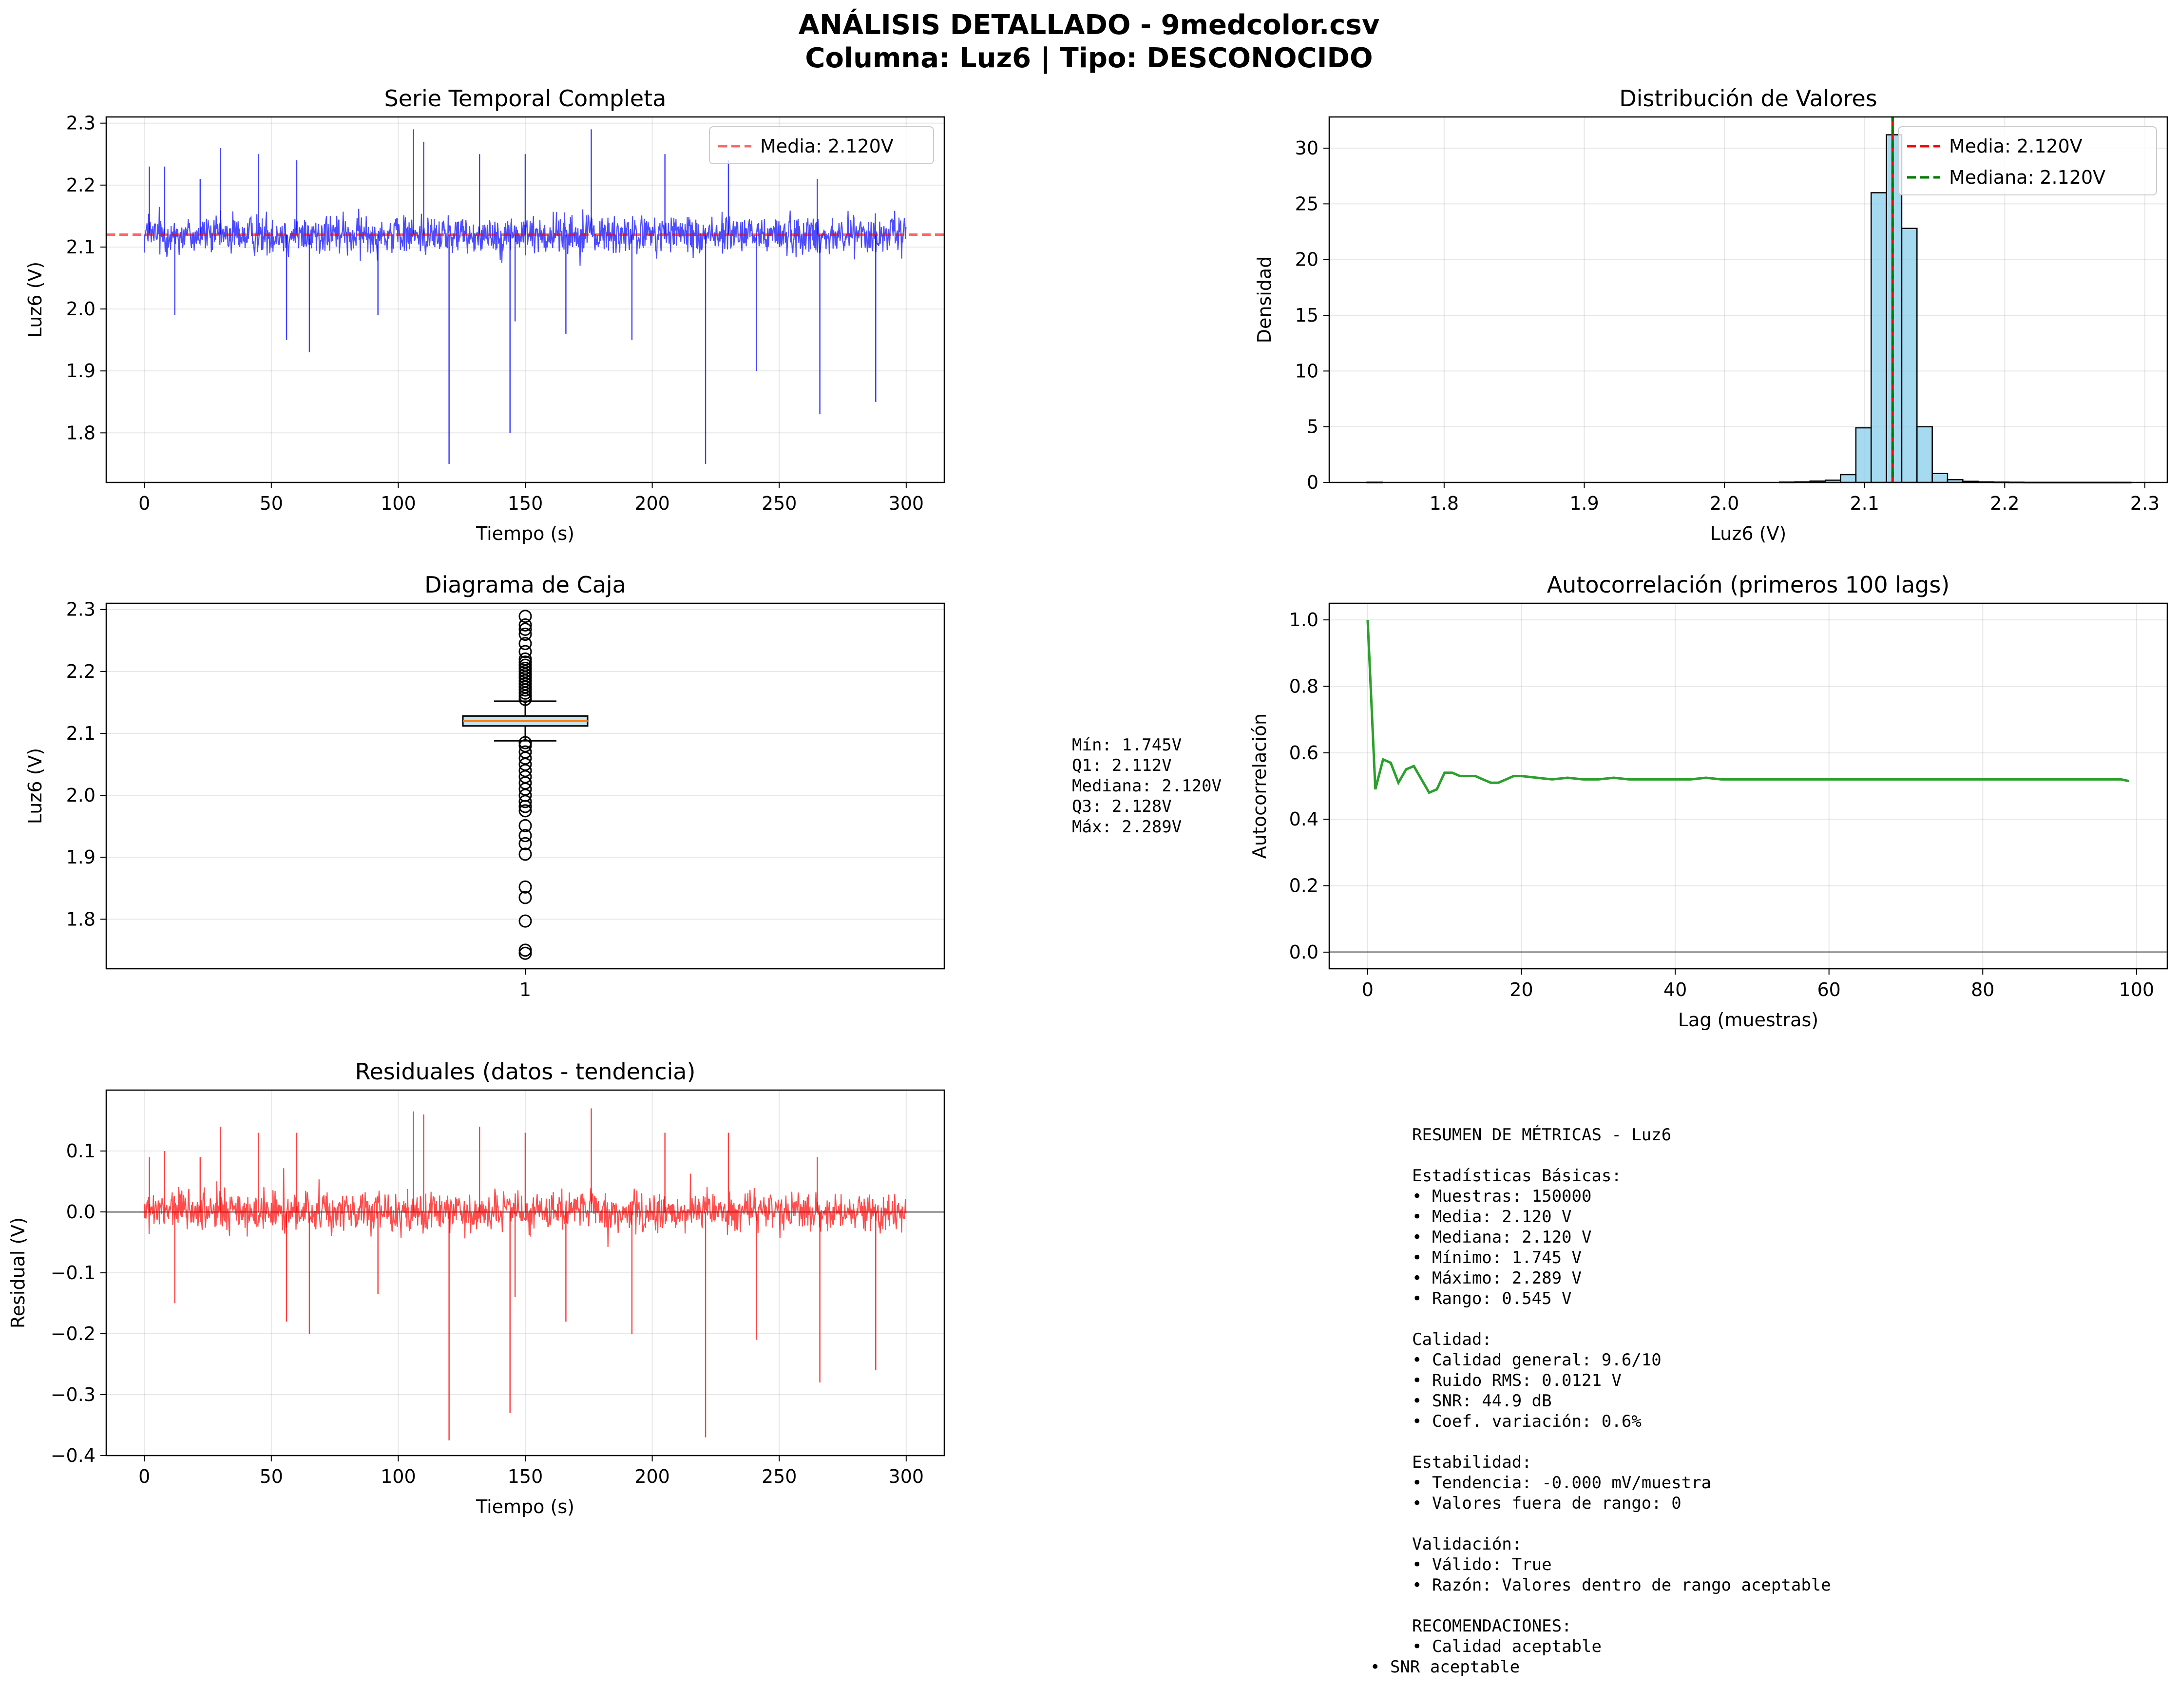  What do you see at coordinates (1507, 1646) in the screenshot?
I see `summary-reco-line: • Calidad aceptable` at bounding box center [1507, 1646].